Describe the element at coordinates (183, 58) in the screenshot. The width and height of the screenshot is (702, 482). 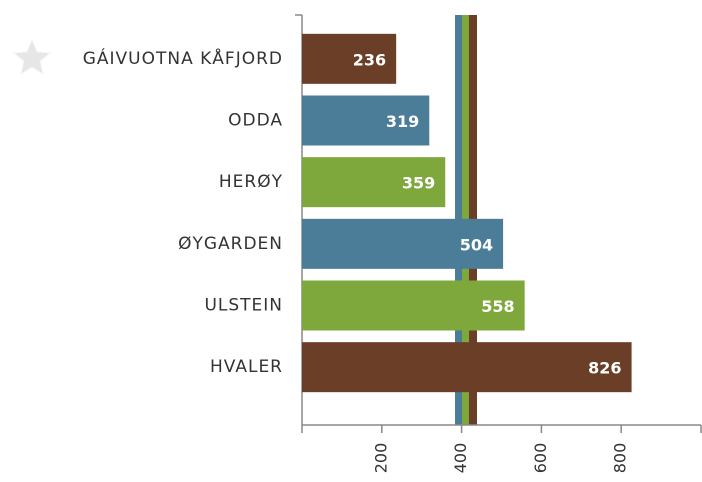
I see `y-tick-label: GÁIVUOTNA KÅFJORD` at that location.